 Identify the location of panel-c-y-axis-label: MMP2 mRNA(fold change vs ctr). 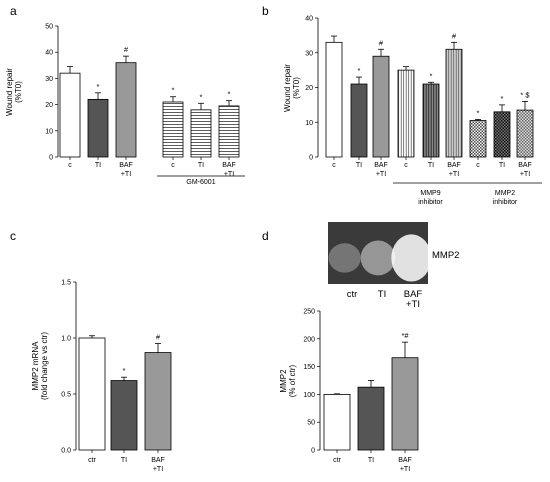
(40, 366).